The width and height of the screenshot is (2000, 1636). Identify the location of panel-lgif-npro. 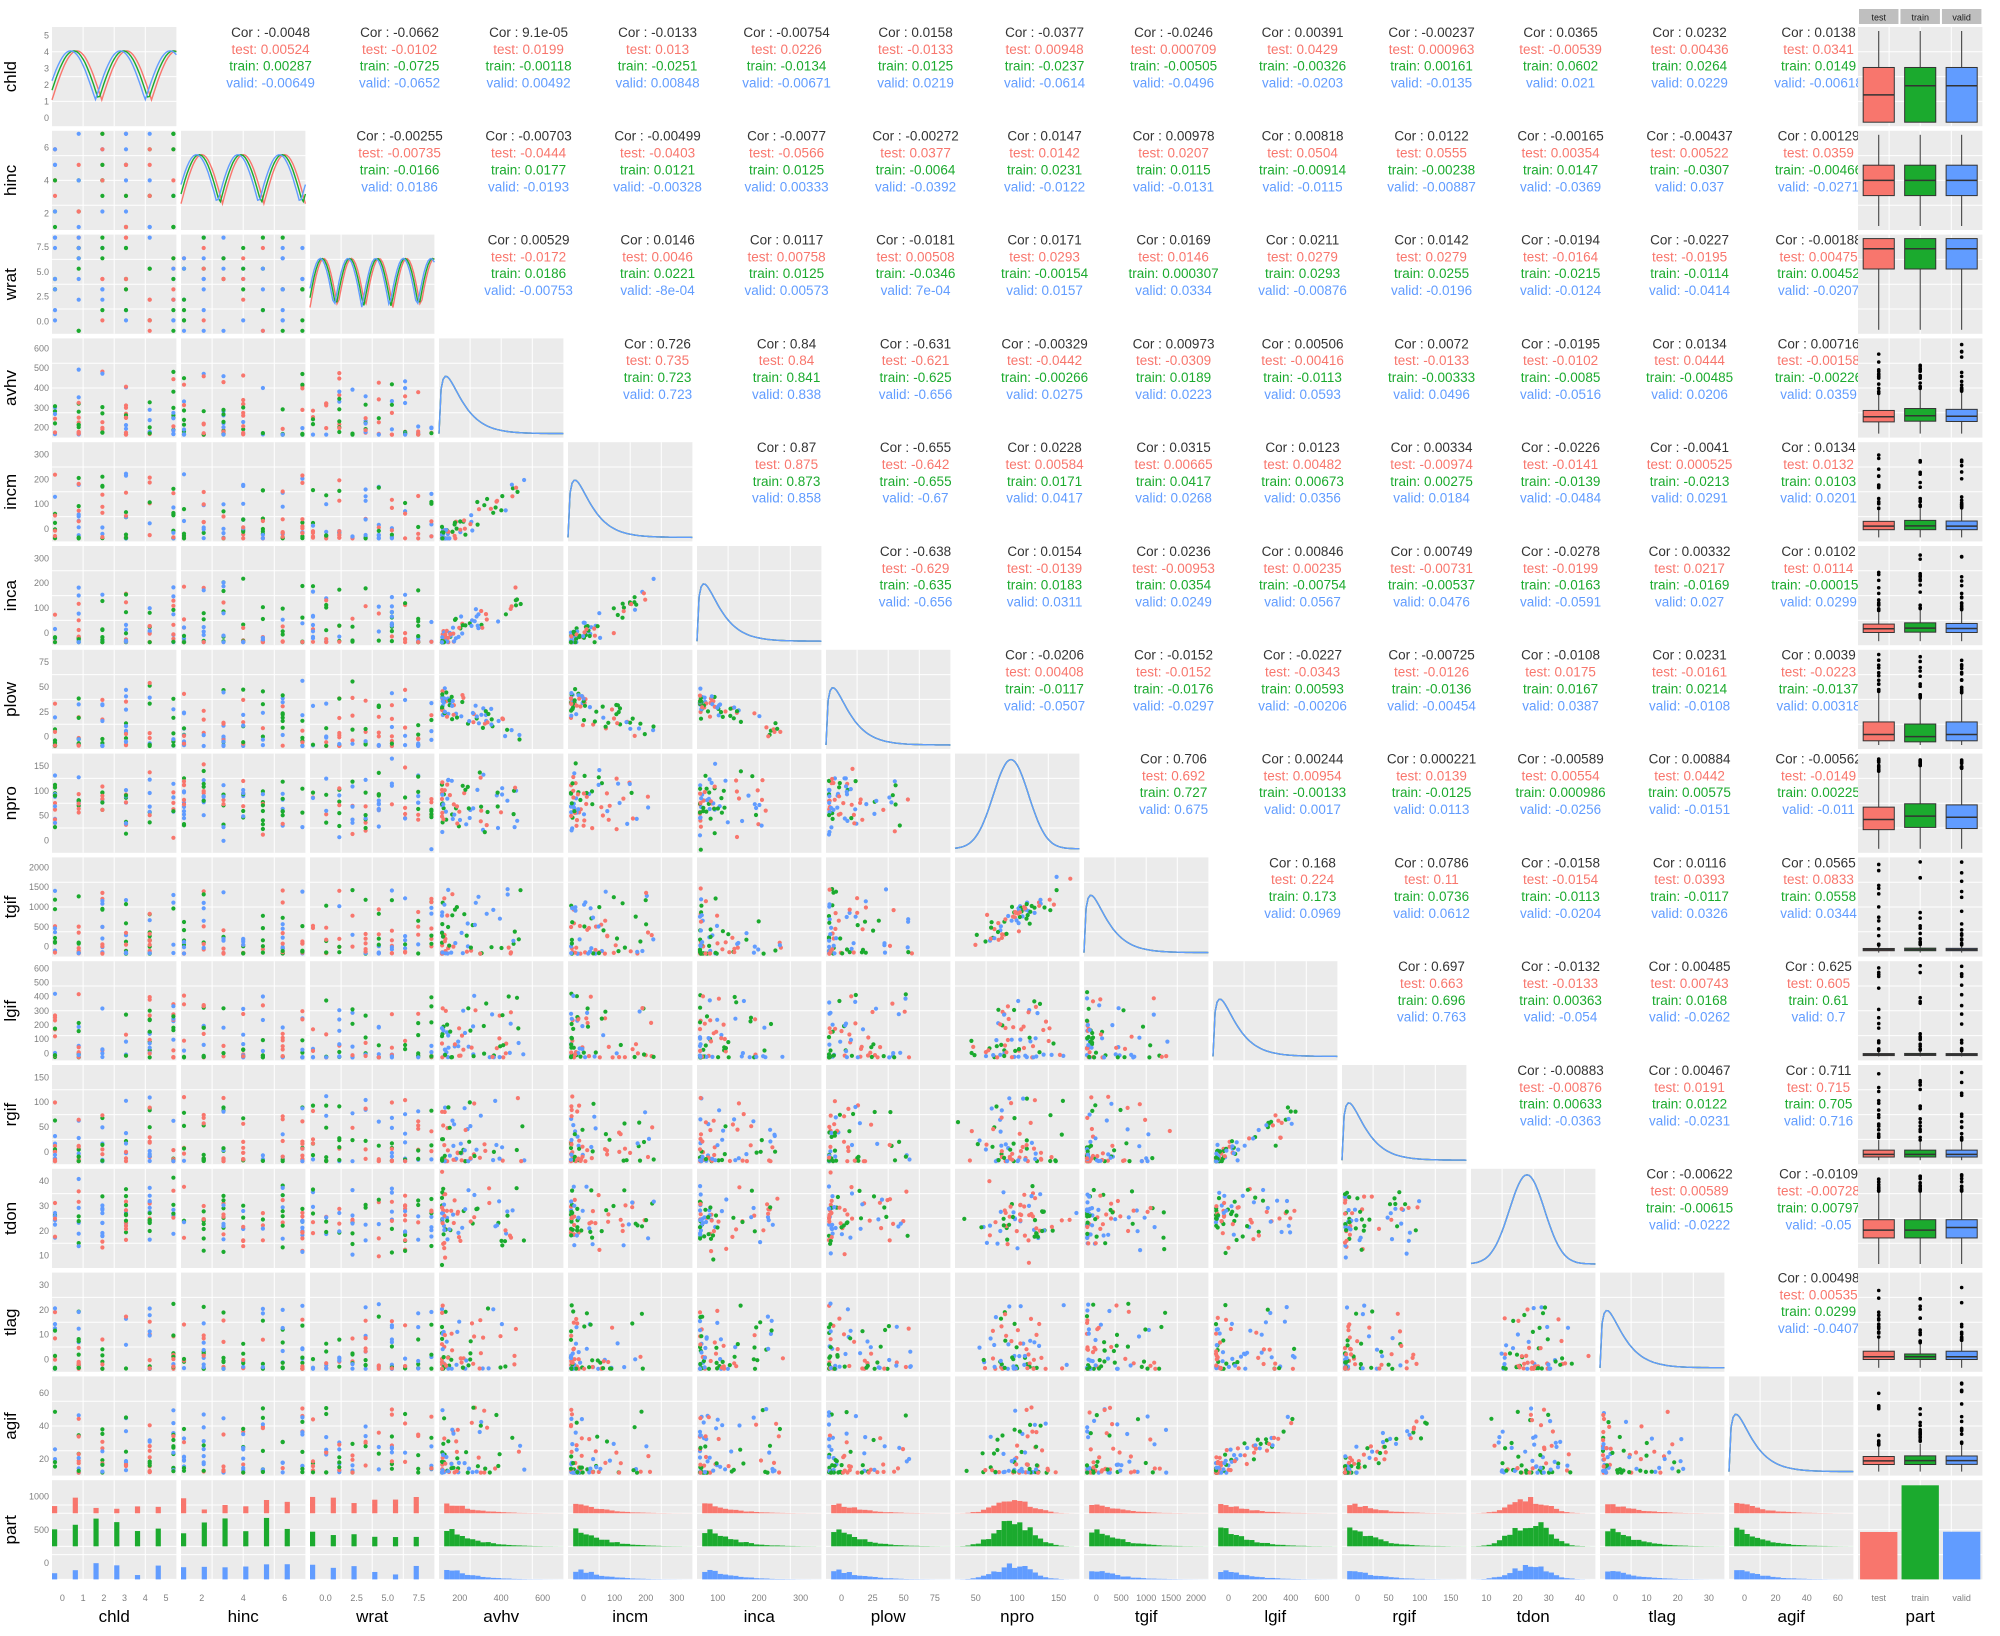
(1017, 1010).